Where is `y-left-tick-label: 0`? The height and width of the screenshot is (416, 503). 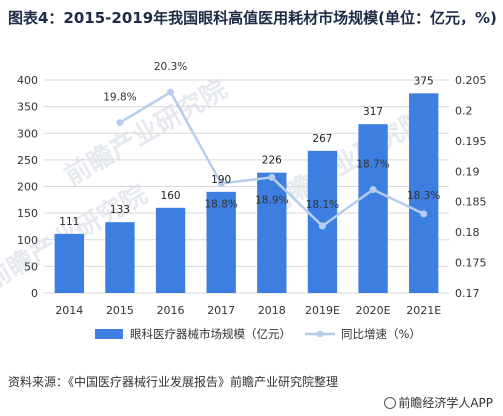 y-left-tick-label: 0 is located at coordinates (34, 293).